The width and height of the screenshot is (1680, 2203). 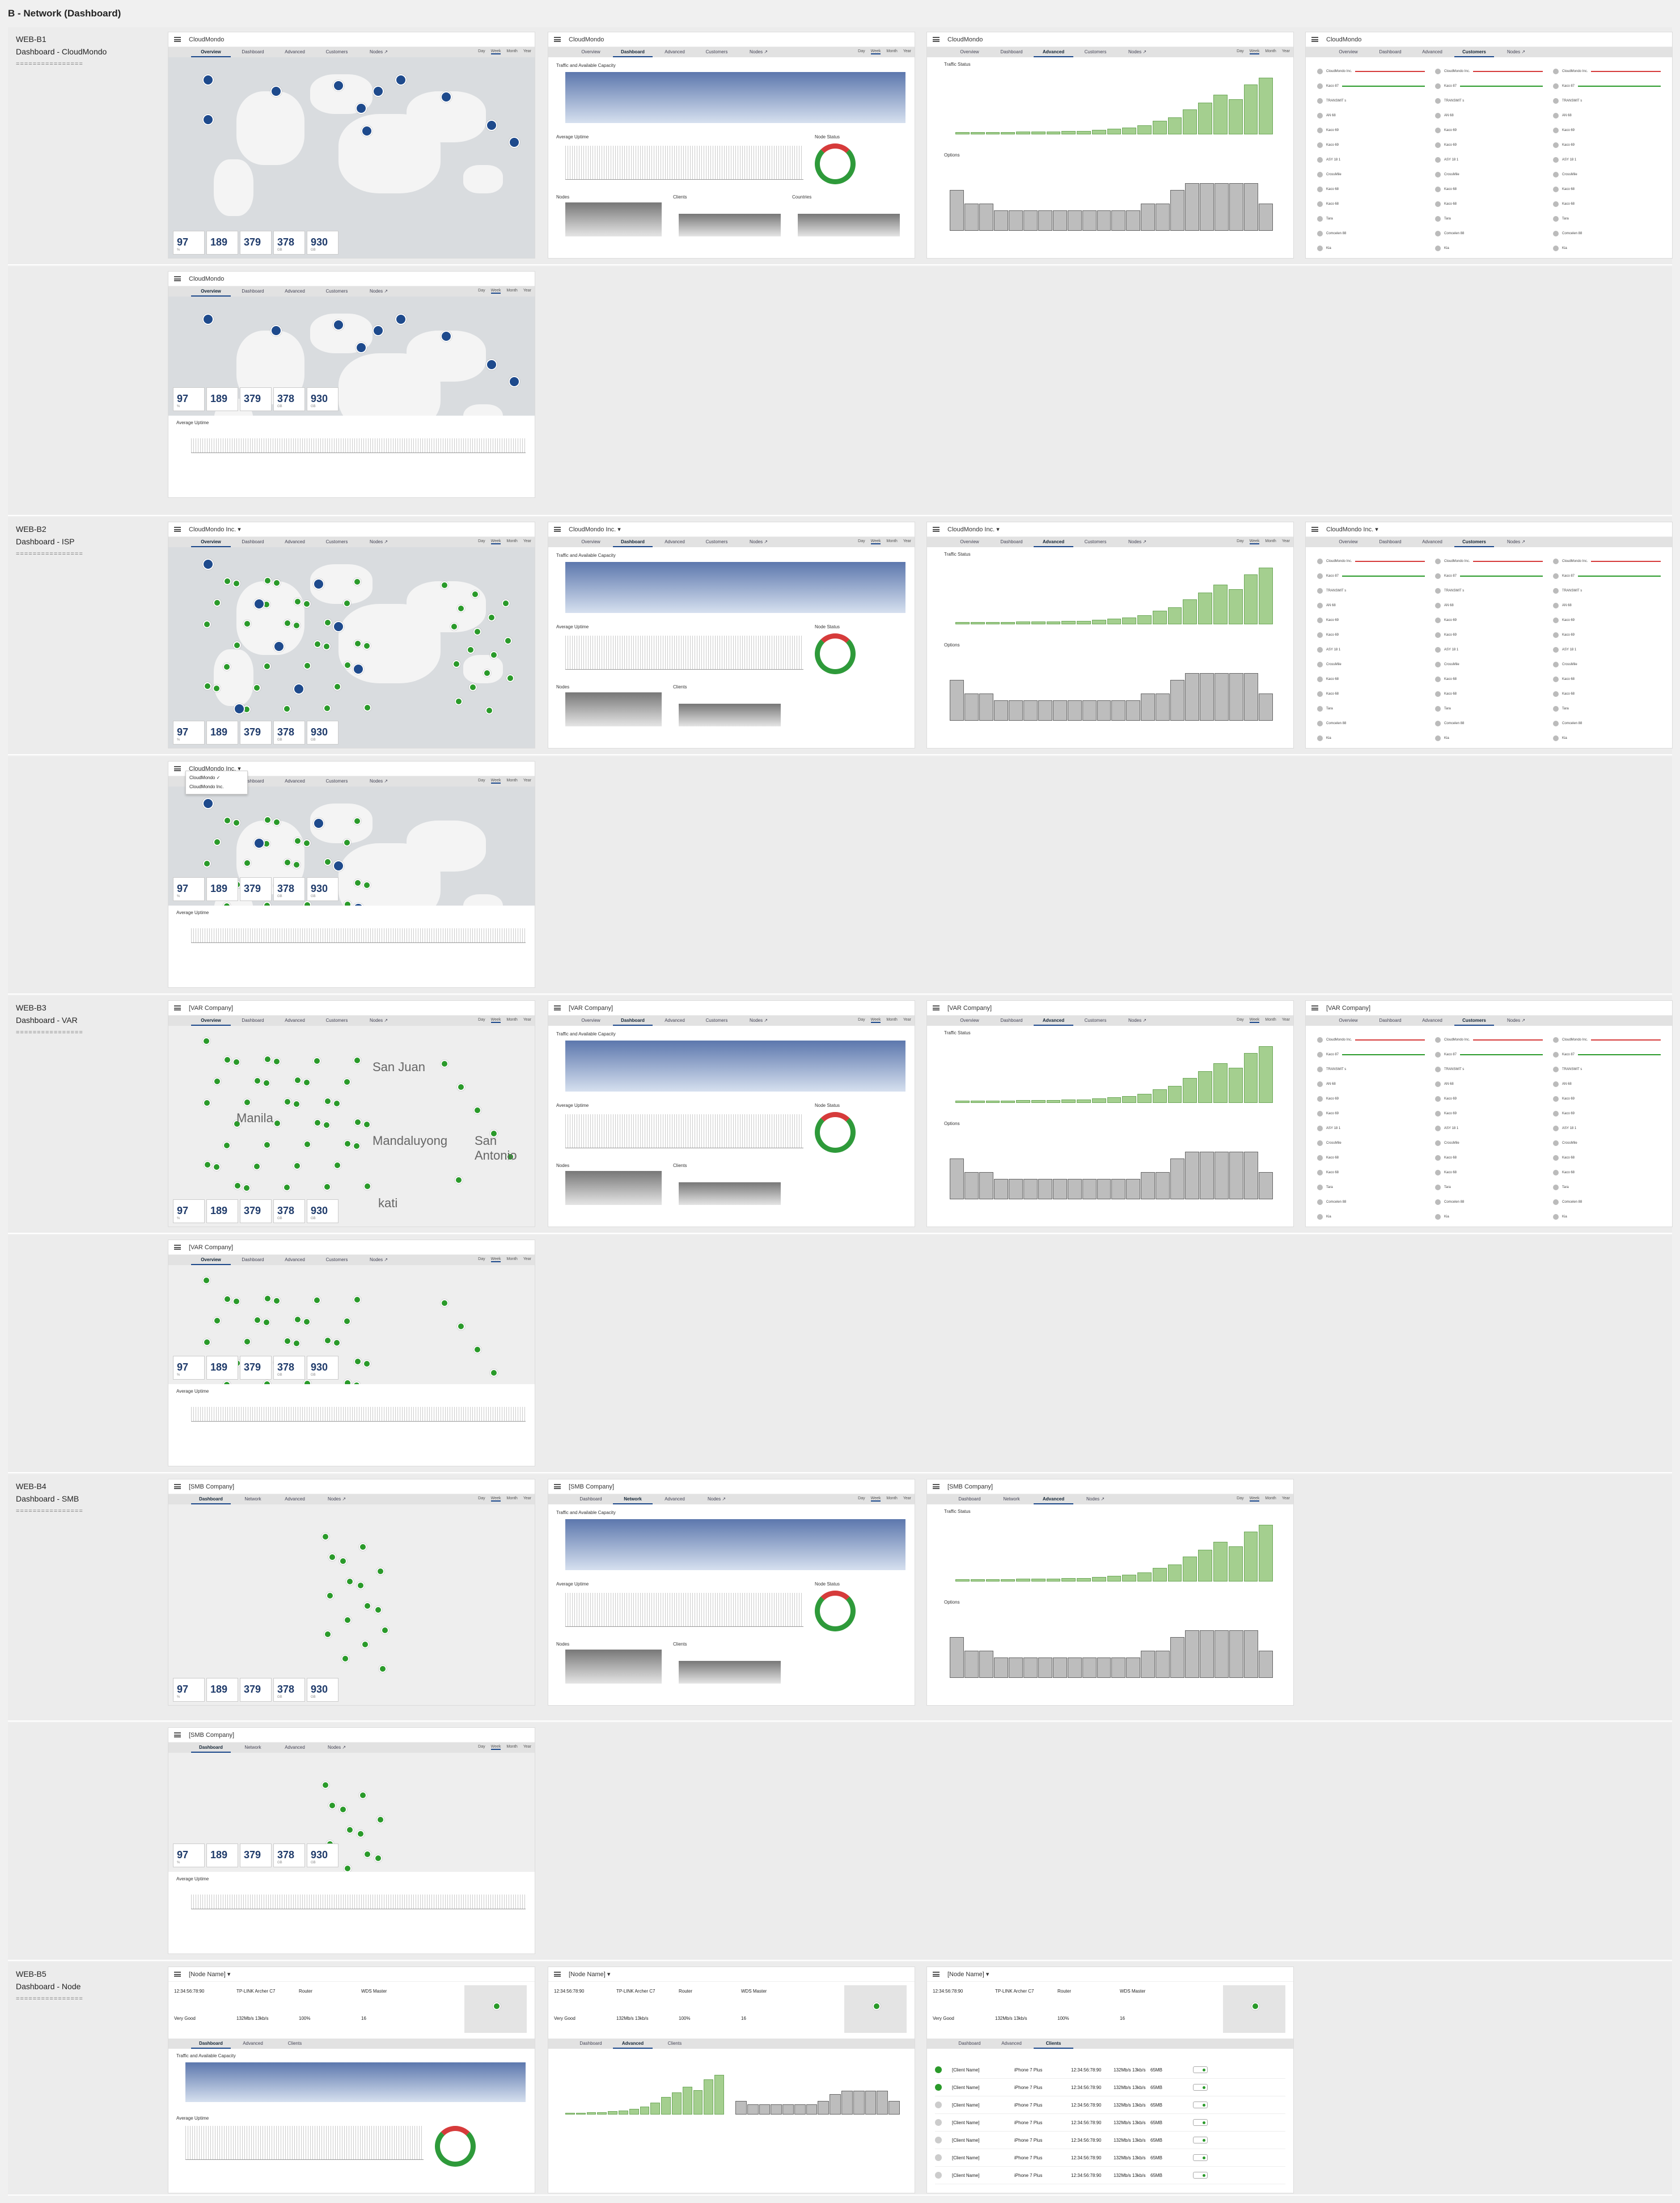 What do you see at coordinates (1371, 724) in the screenshot?
I see `customer-row: Comcelen 88` at bounding box center [1371, 724].